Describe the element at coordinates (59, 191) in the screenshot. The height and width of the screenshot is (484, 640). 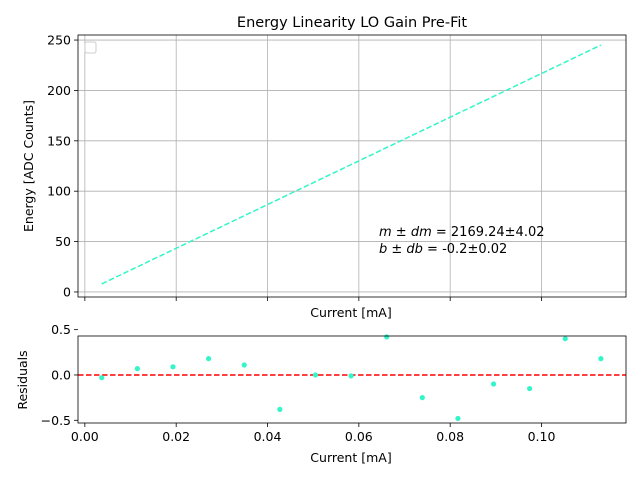
I see `top-y-tick-label: 100` at that location.